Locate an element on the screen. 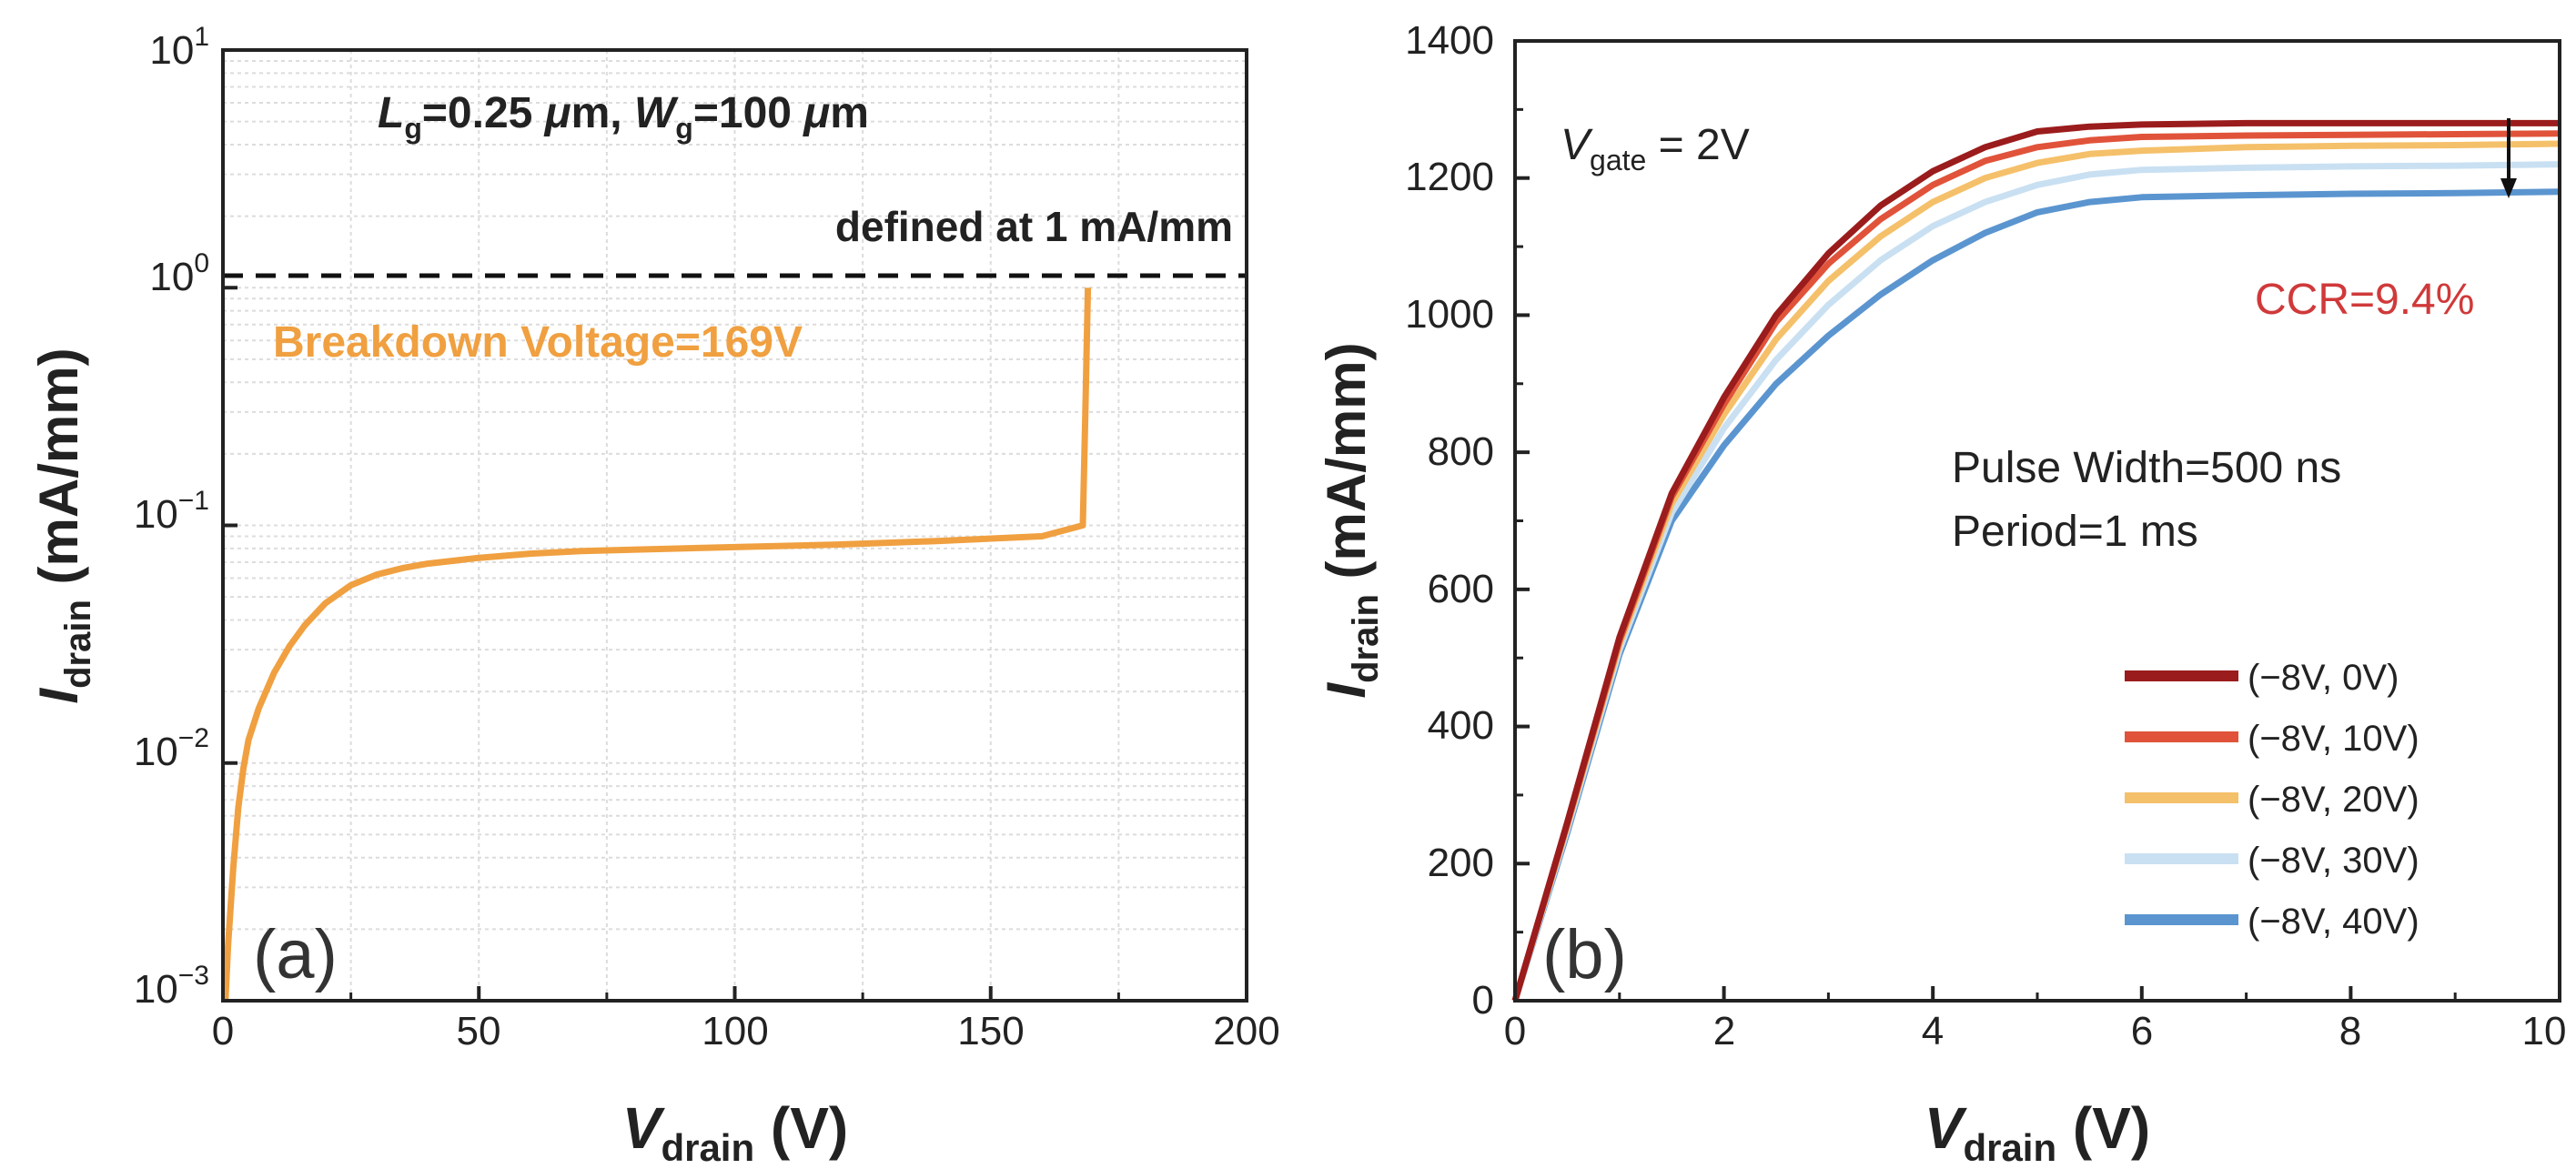  panel-a-y-tick-labels: 10¹ 10⁰ 10⁻¹ 10⁻² 10⁻³ is located at coordinates (171, 517).